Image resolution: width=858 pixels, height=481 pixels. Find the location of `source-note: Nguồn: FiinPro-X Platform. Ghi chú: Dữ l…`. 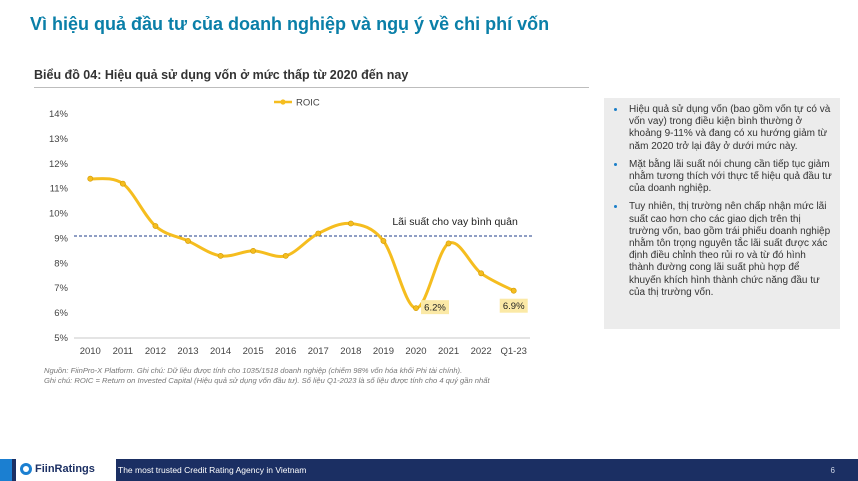

source-note: Nguồn: FiinPro-X Platform. Ghi chú: Dữ l… is located at coordinates (274, 376).